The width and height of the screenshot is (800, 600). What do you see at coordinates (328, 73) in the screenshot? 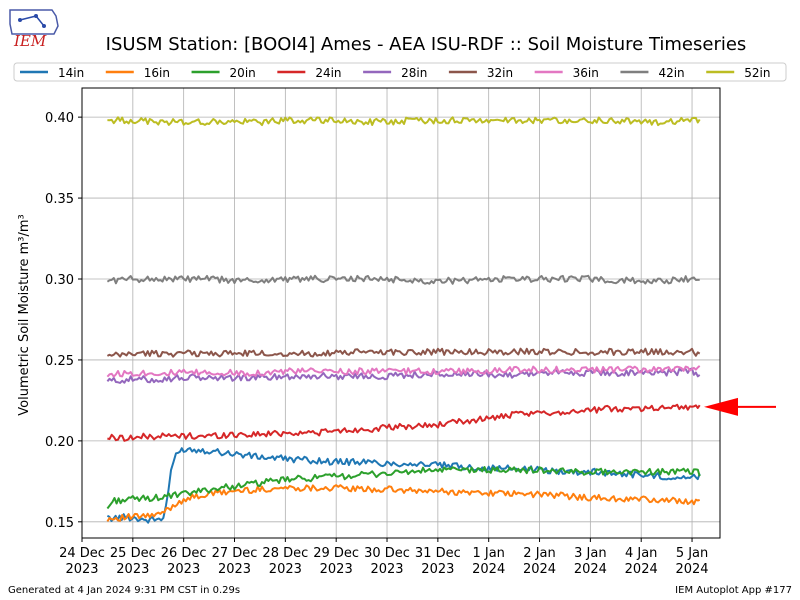
I see `legend-label-24in: 24in` at bounding box center [328, 73].